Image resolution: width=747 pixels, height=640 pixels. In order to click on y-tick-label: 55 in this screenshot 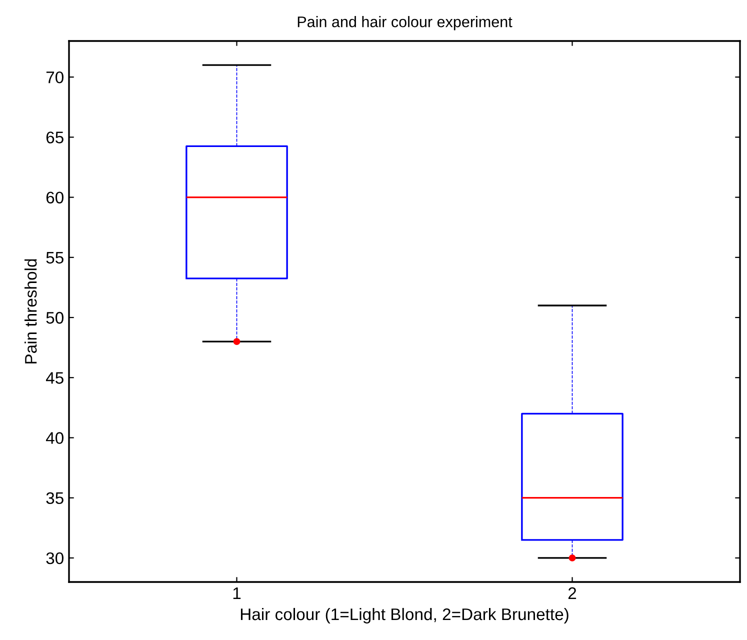, I will do `click(55, 258)`.